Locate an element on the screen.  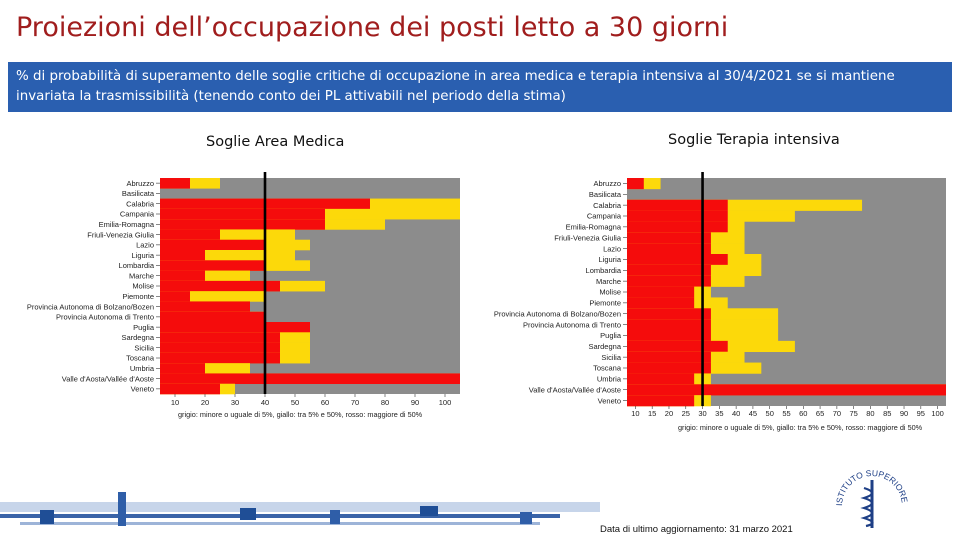
region-label: Emilia-Romagna is located at coordinates (594, 227).